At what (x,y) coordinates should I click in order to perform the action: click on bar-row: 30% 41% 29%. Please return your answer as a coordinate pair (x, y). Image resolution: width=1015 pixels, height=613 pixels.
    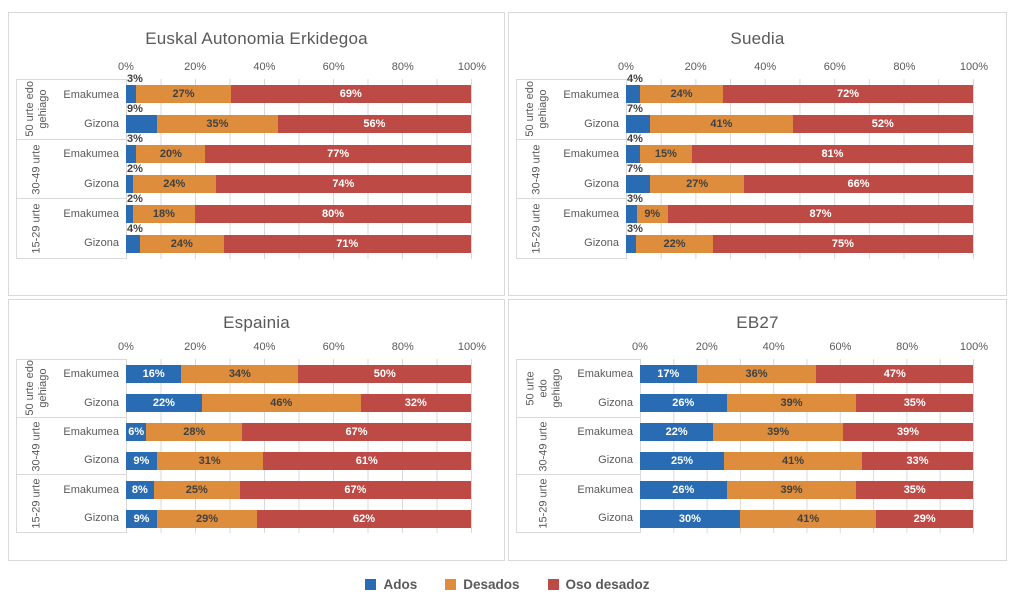
    Looking at the image, I should click on (806, 518).